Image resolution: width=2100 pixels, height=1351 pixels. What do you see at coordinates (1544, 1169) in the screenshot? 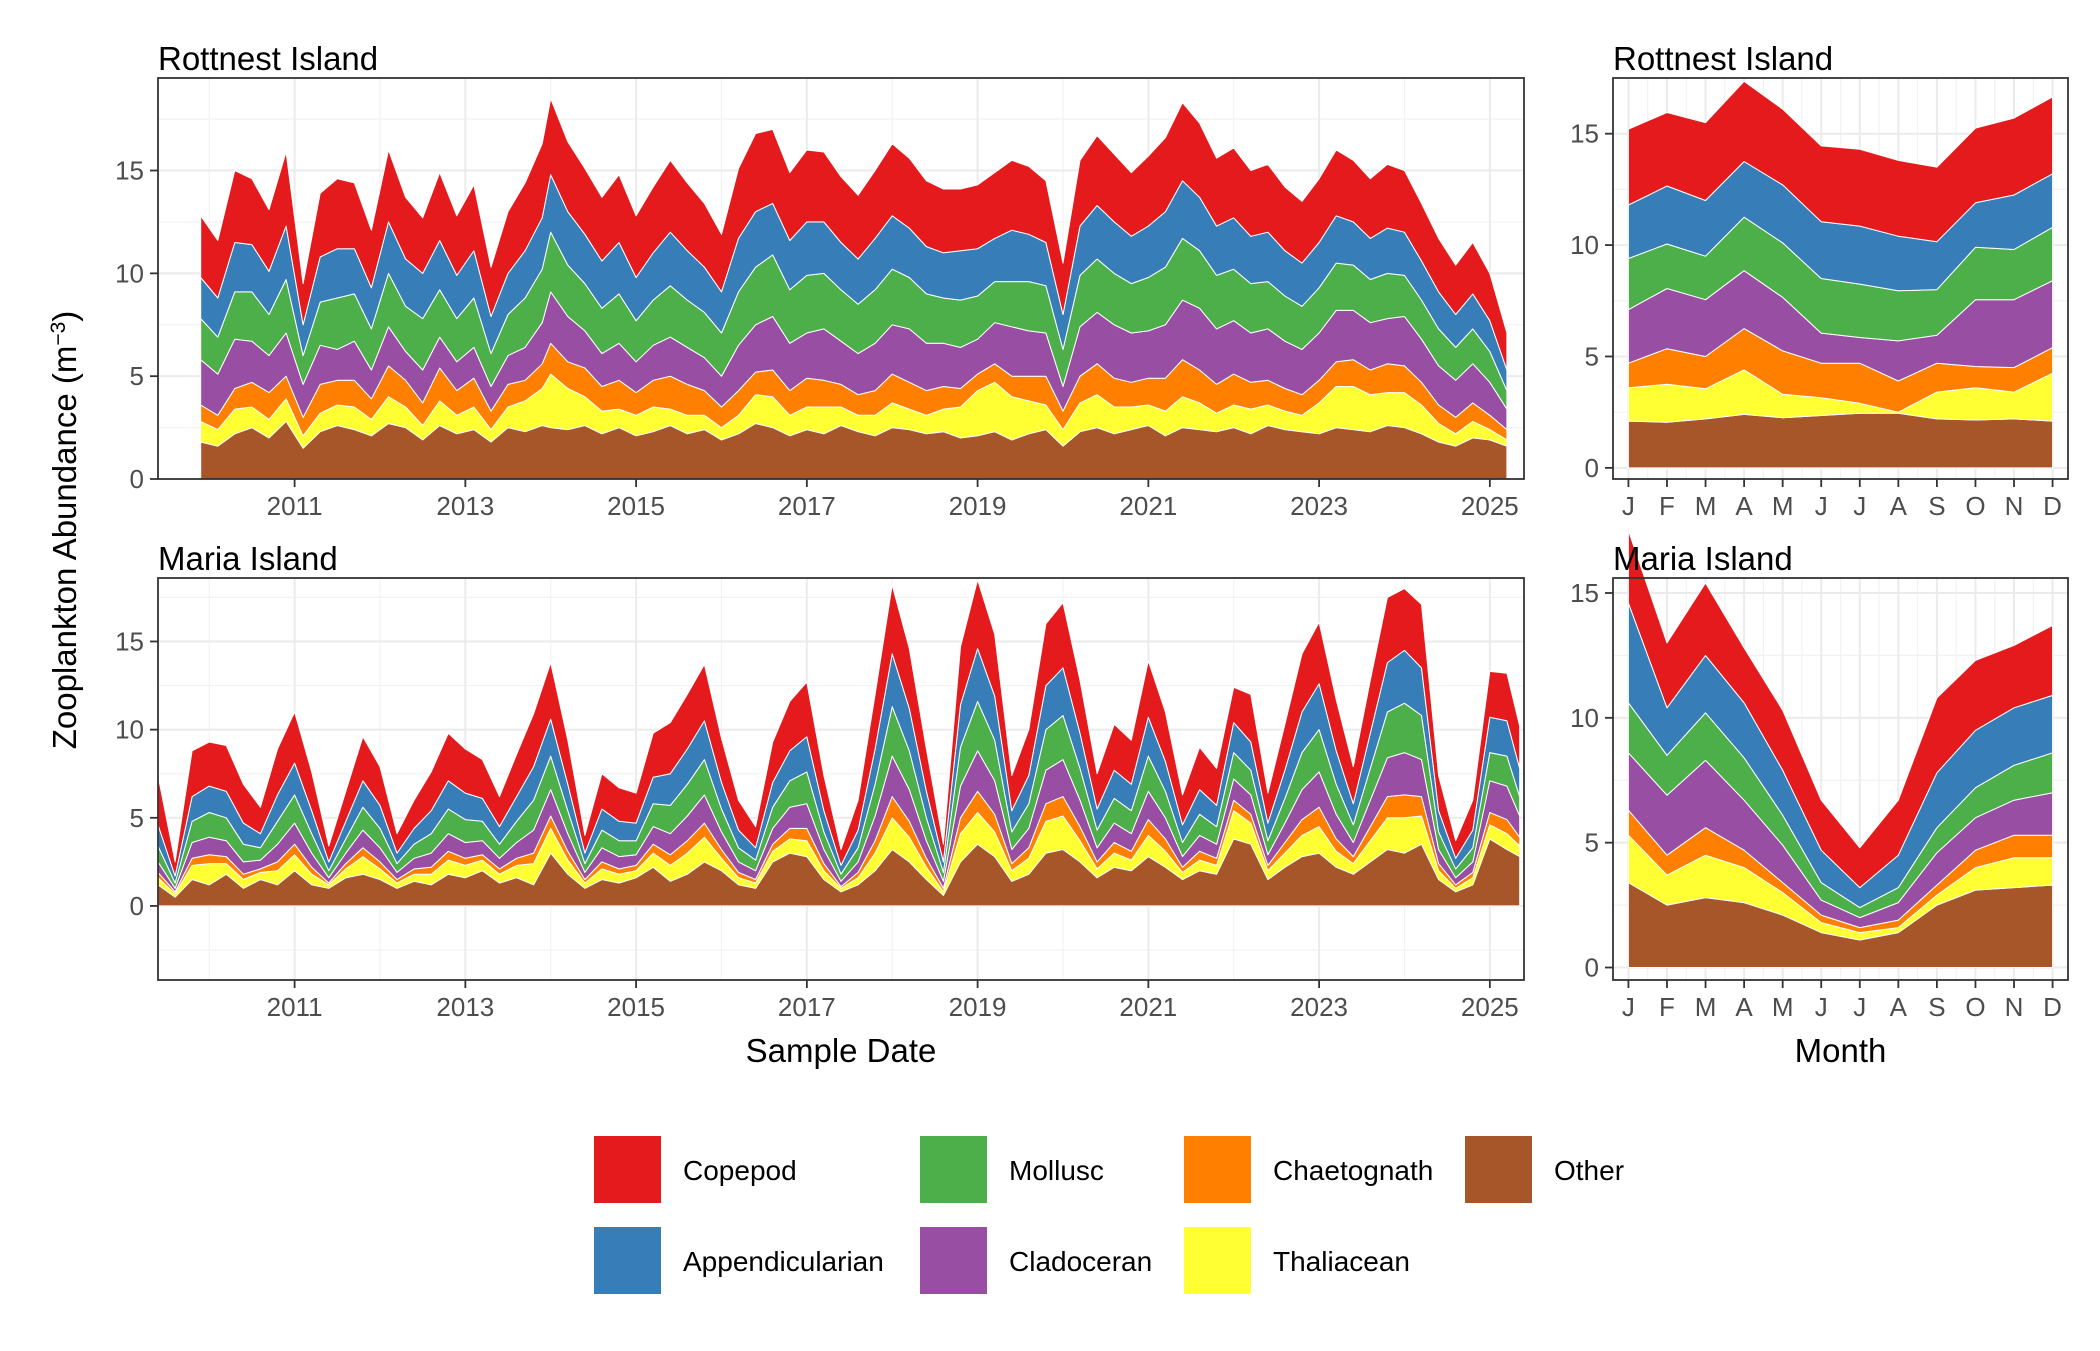
I see `legend-item-other: Other` at bounding box center [1544, 1169].